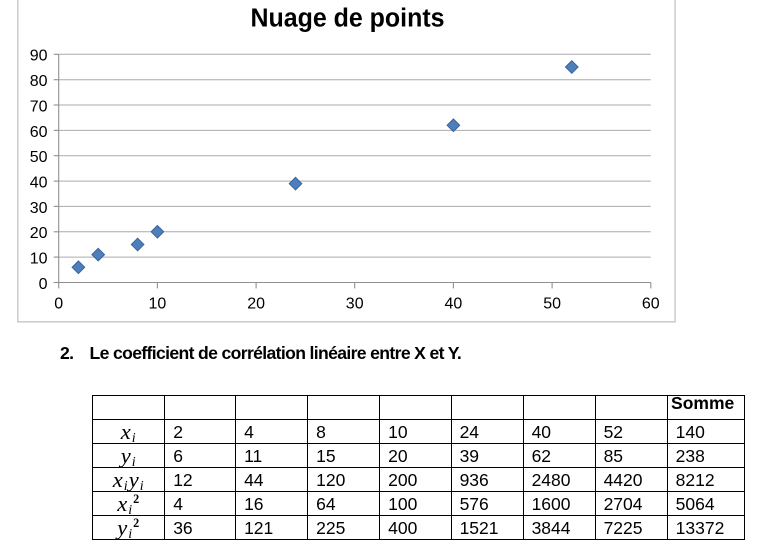 The height and width of the screenshot is (556, 774). Describe the element at coordinates (39, 56) in the screenshot. I see `svg-text: 90` at that location.